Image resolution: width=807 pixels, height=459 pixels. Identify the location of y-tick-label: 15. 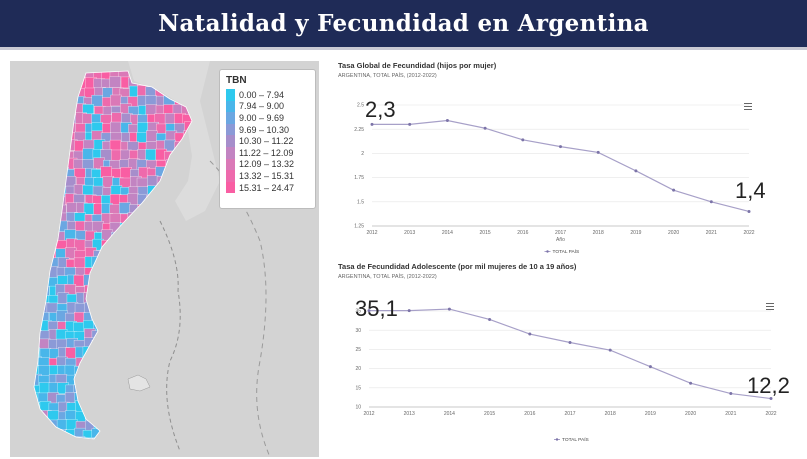
(358, 388).